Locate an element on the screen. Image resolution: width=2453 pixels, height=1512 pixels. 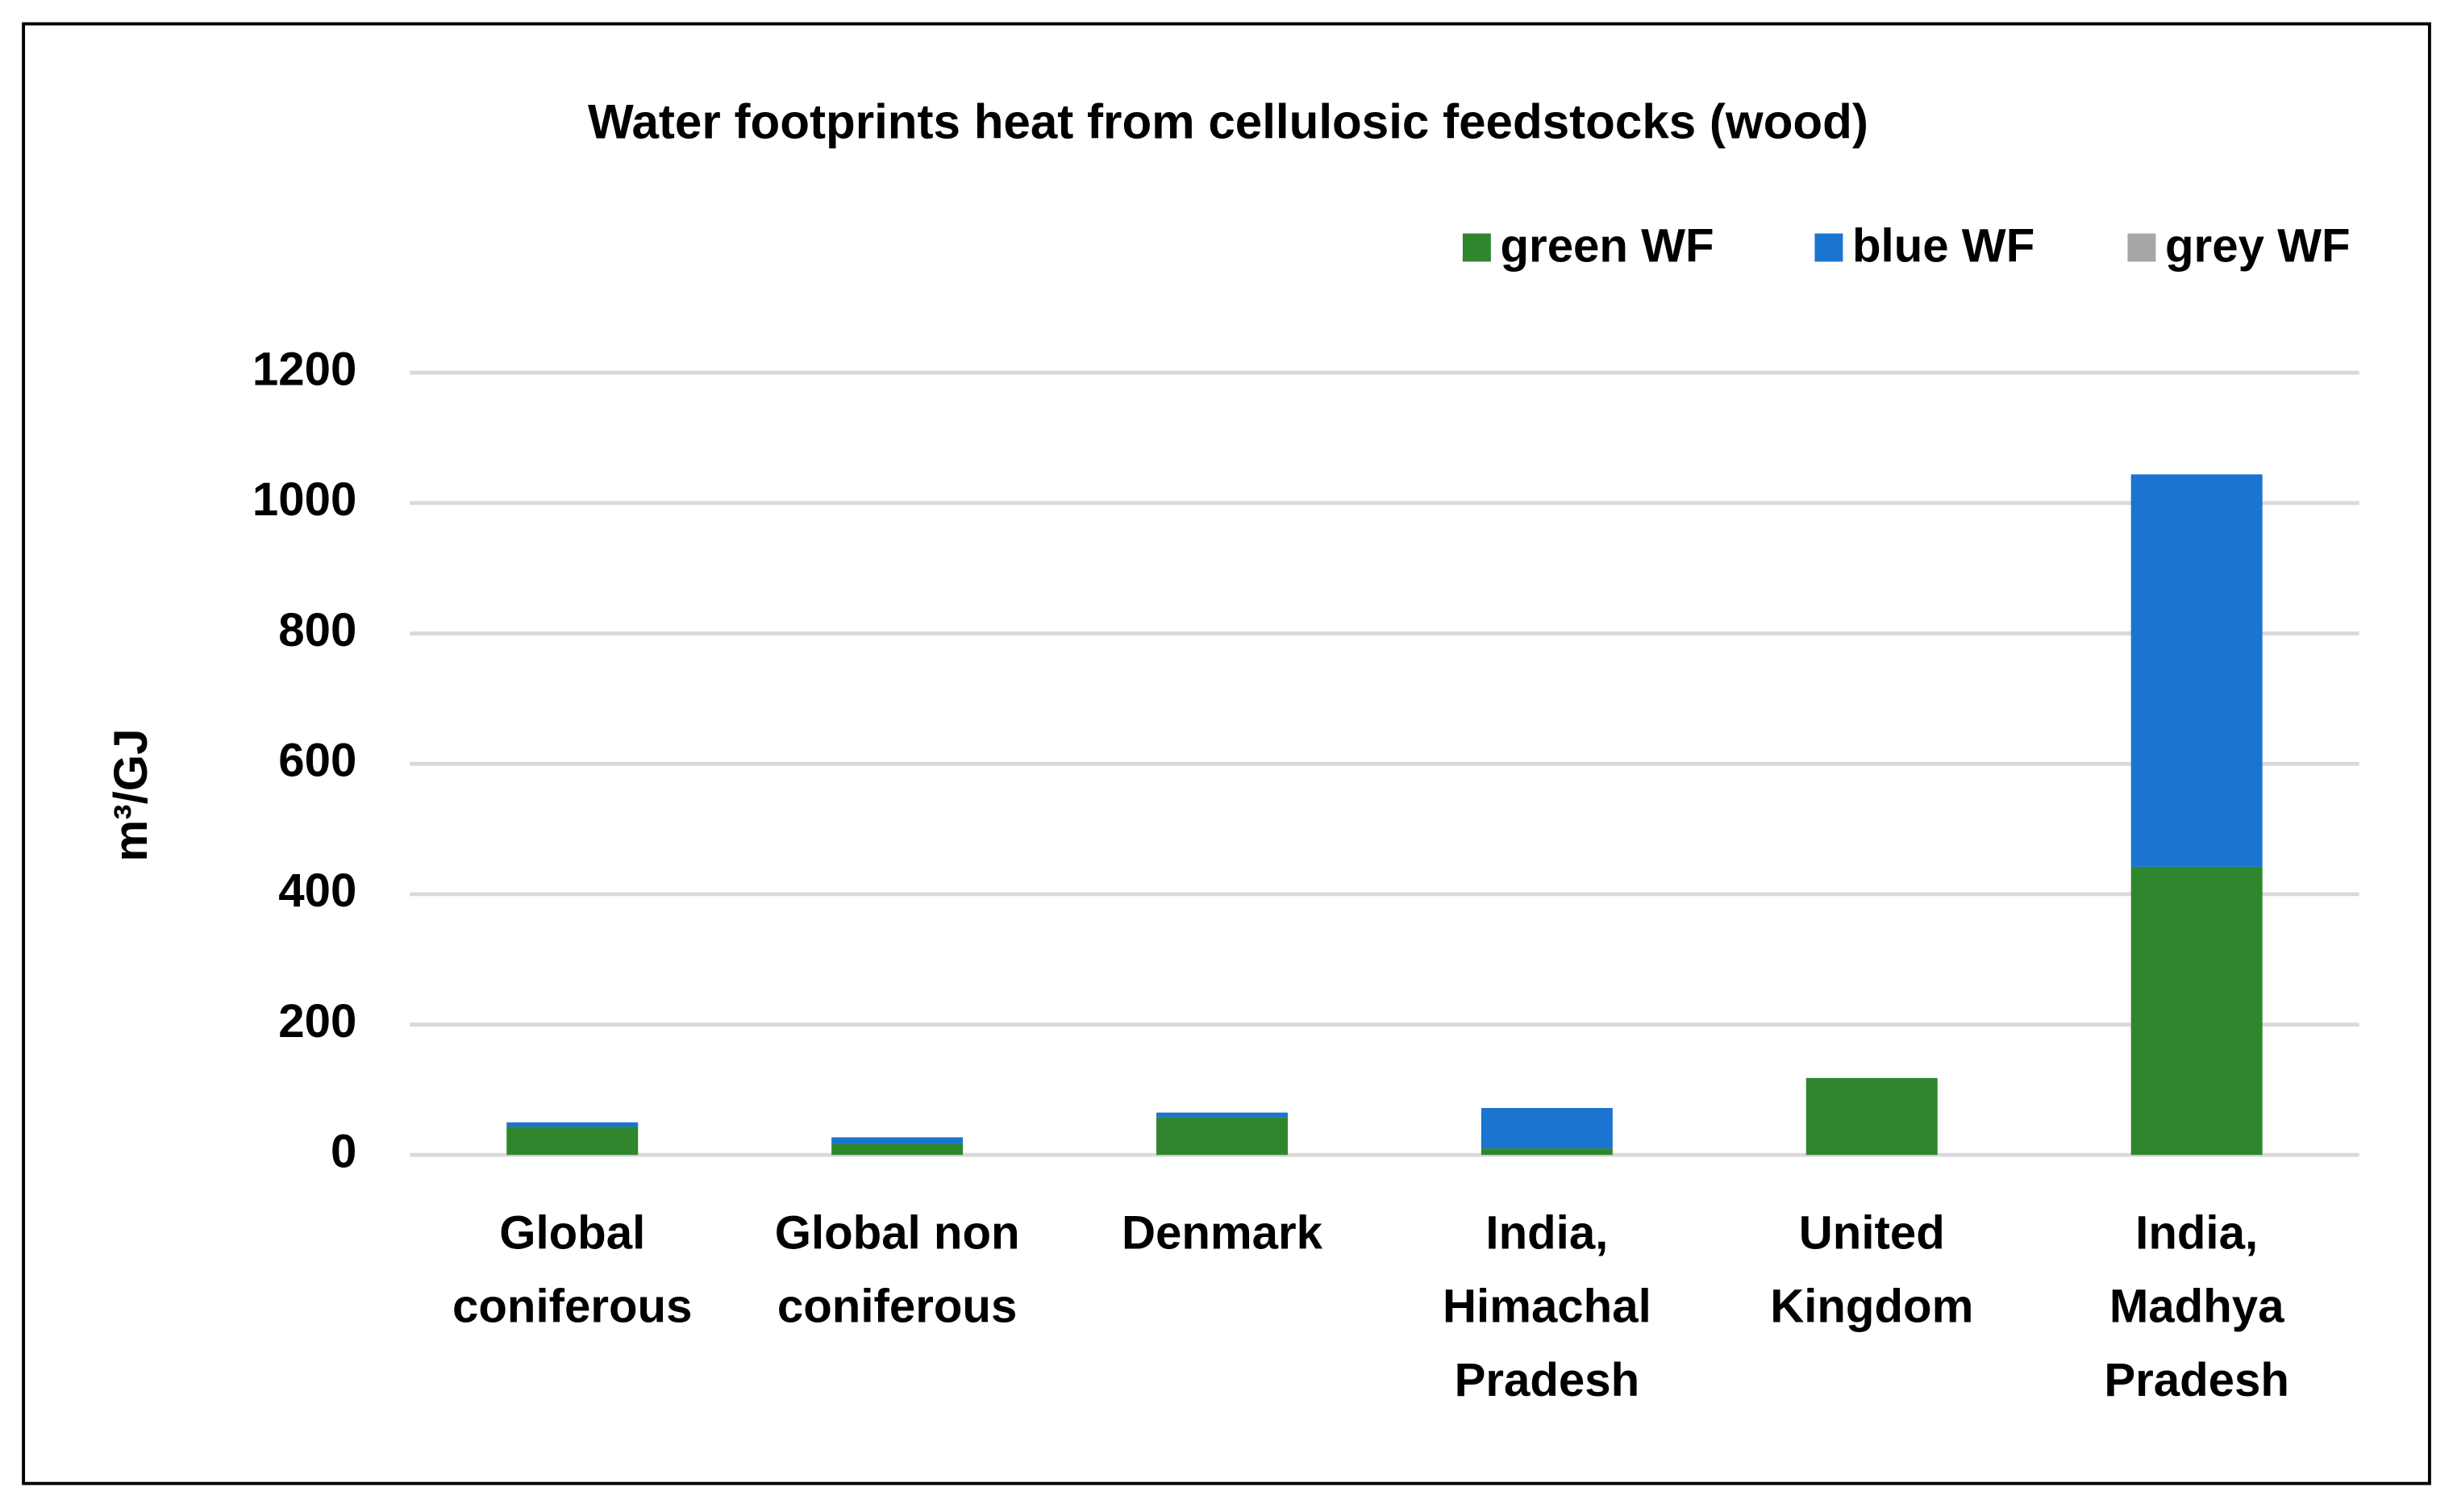
y-tick-label: 1200 is located at coordinates (304, 370).